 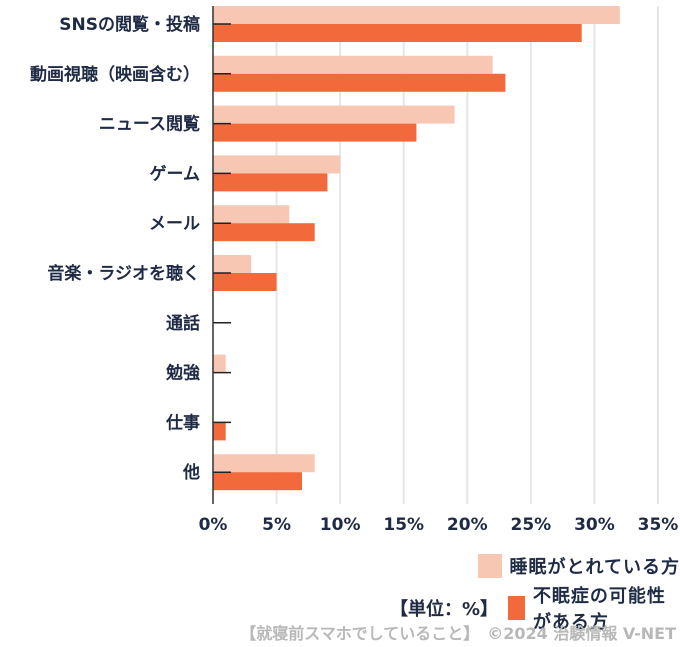 I want to click on legend: 睡眠がとれている方 【単位：%】 不眠症の可能性がある方, so click(x=535, y=589).